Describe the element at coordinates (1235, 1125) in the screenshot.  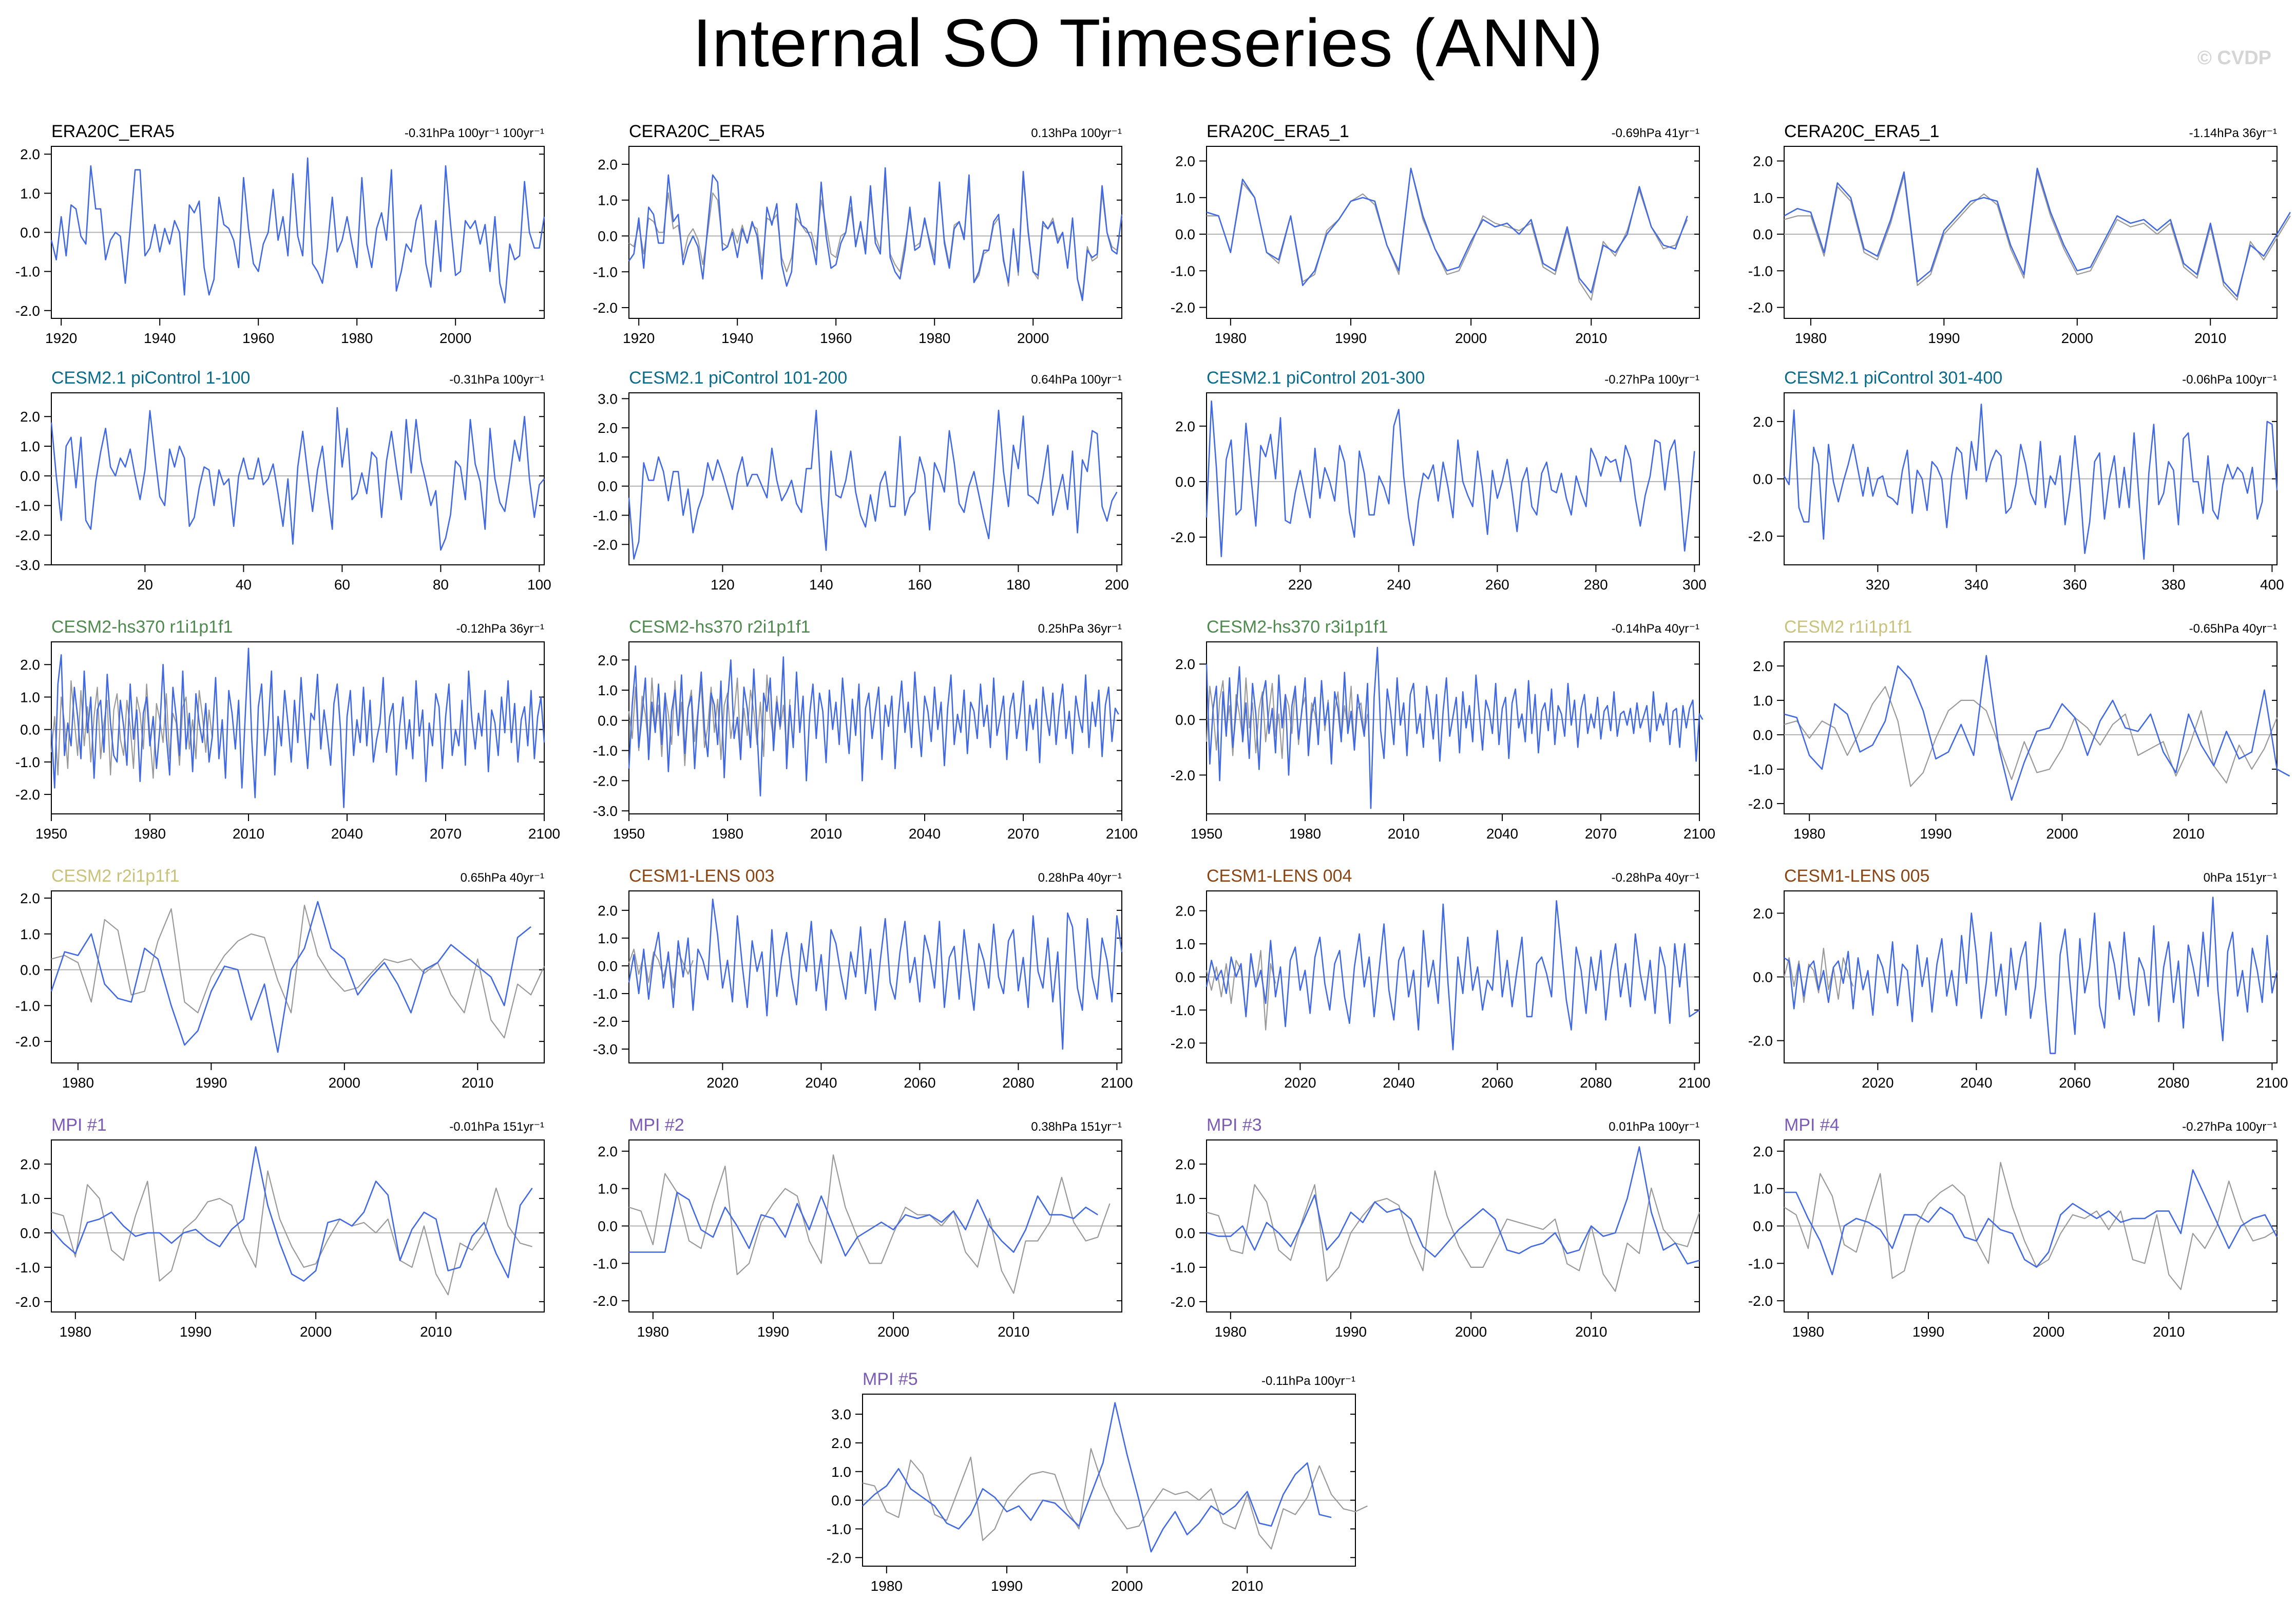
I see `panel-title: MPI #3` at that location.